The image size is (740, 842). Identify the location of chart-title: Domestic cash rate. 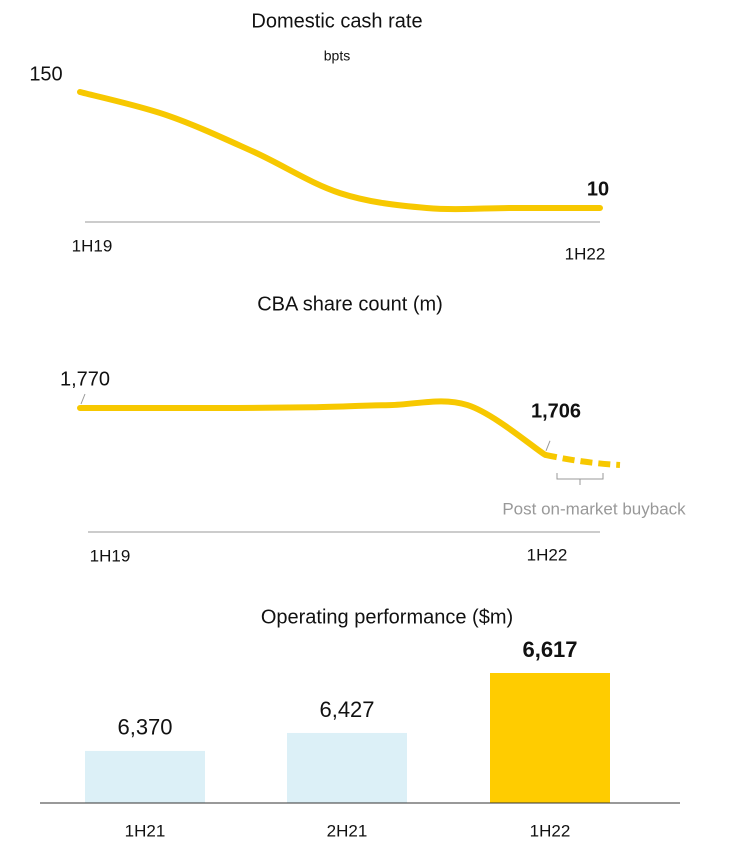
(336, 21).